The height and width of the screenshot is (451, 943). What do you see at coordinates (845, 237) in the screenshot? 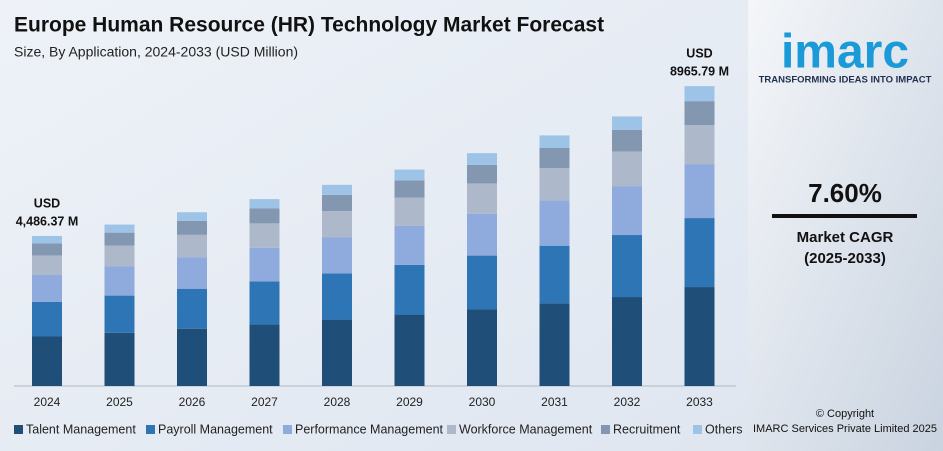
I see `cagr-label: Market CAGR` at bounding box center [845, 237].